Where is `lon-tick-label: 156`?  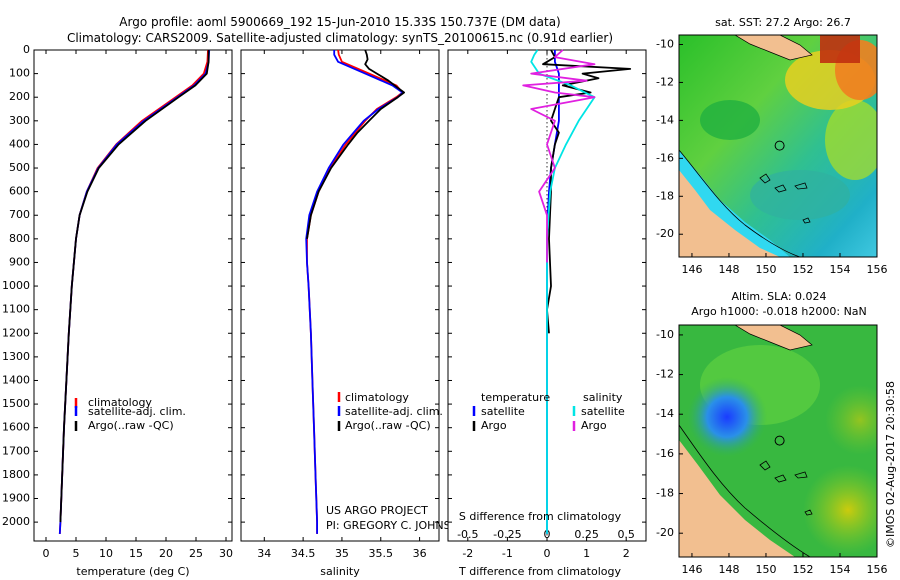
lon-tick-label: 156 is located at coordinates (877, 269).